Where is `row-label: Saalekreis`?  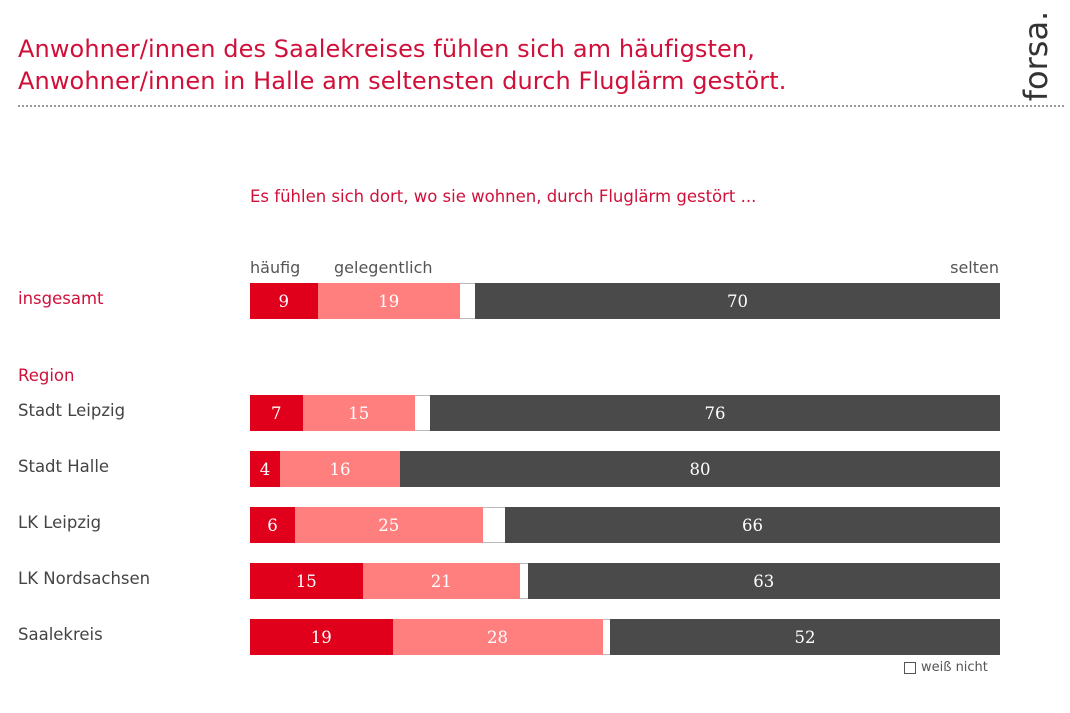
row-label: Saalekreis is located at coordinates (60, 634).